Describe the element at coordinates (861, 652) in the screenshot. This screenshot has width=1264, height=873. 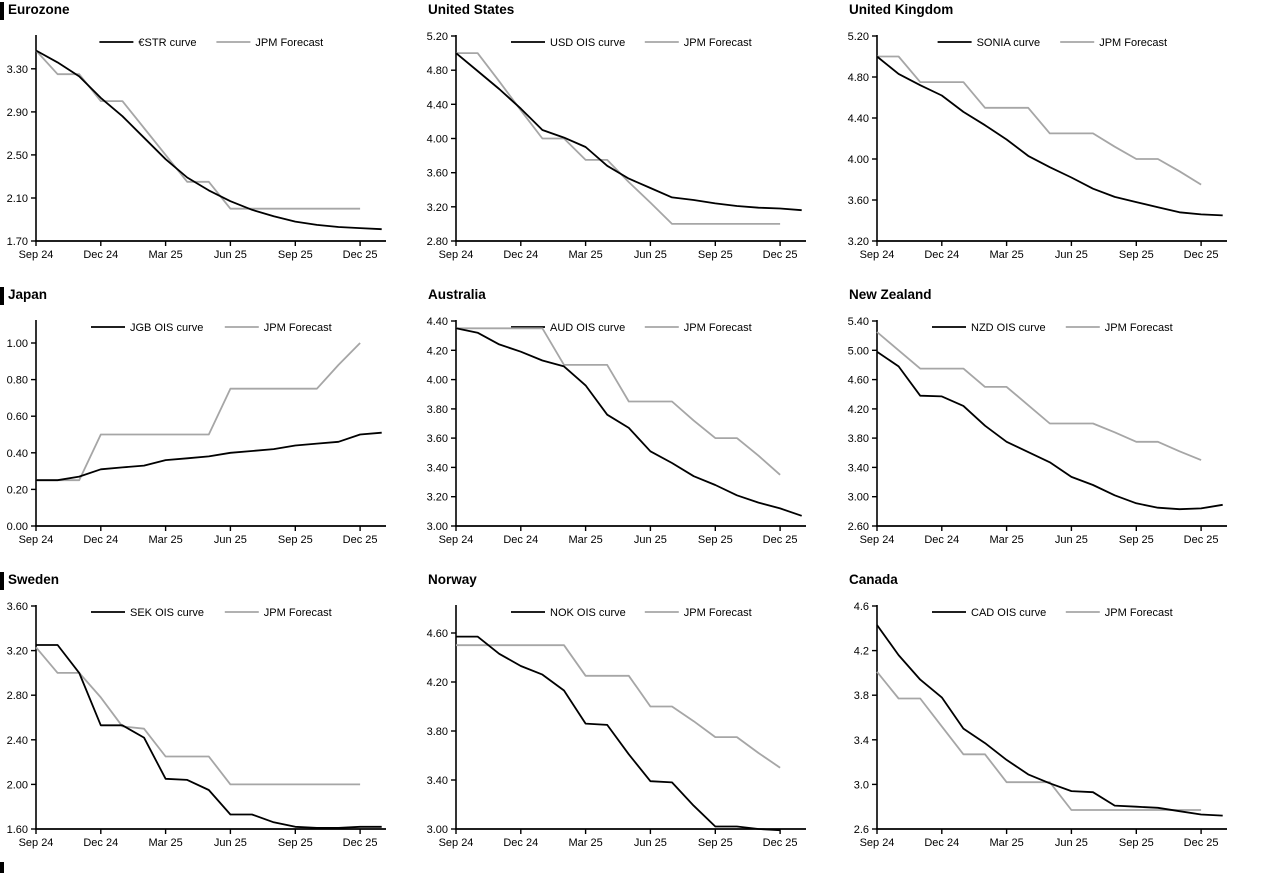
I see `y-tick-label: 4.2` at that location.